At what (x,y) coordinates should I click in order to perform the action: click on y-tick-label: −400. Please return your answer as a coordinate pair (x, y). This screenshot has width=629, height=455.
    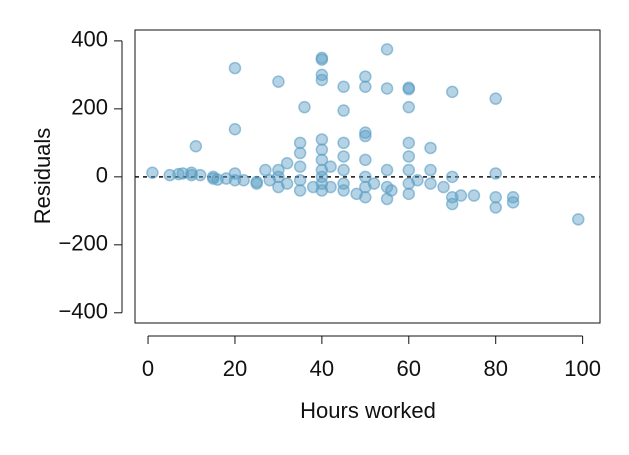
    Looking at the image, I should click on (83, 311).